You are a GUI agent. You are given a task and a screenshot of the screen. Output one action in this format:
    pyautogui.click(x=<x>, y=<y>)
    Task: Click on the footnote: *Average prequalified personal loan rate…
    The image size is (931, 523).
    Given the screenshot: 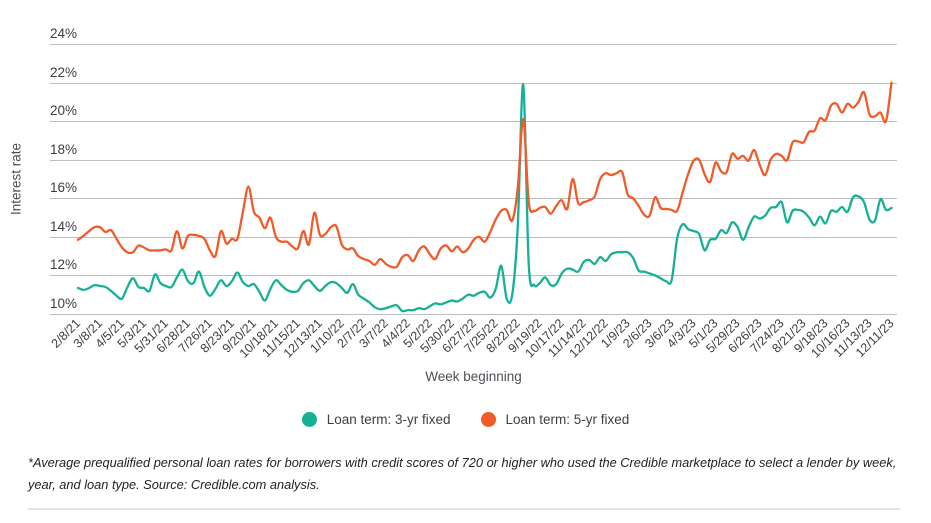 What is the action you would take?
    pyautogui.click(x=462, y=473)
    